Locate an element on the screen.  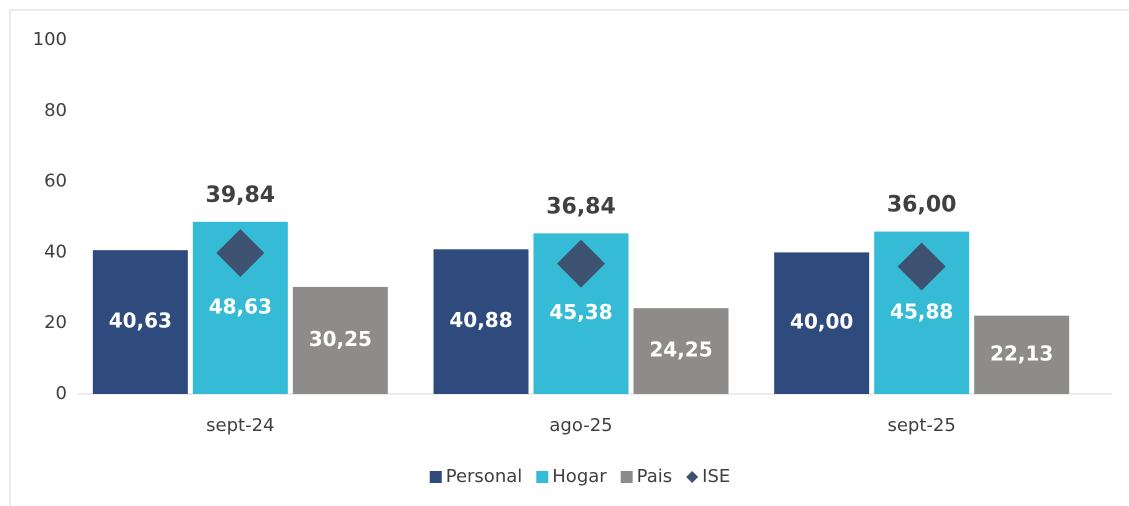
data-label: 40,63 is located at coordinates (140, 321).